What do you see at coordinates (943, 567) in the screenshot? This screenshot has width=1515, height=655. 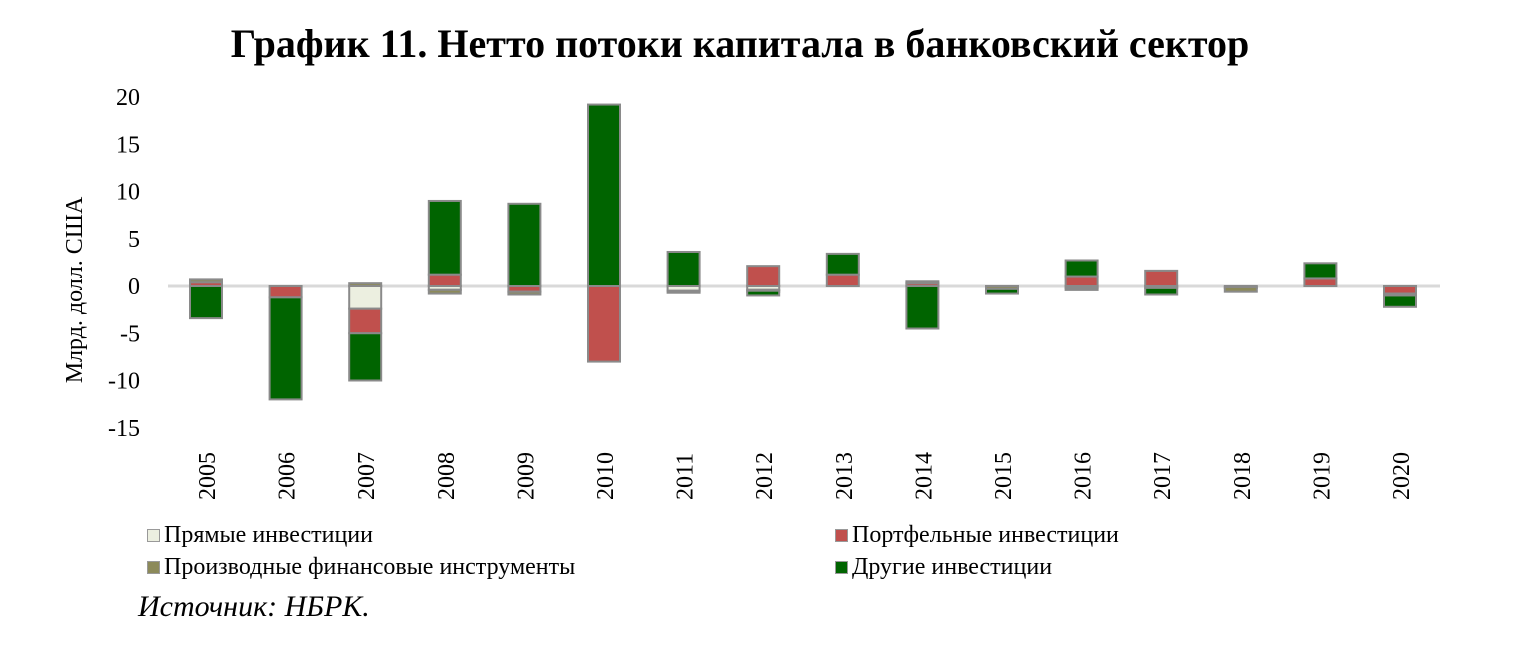 I see `legend-item-other: Другие инвестиции` at bounding box center [943, 567].